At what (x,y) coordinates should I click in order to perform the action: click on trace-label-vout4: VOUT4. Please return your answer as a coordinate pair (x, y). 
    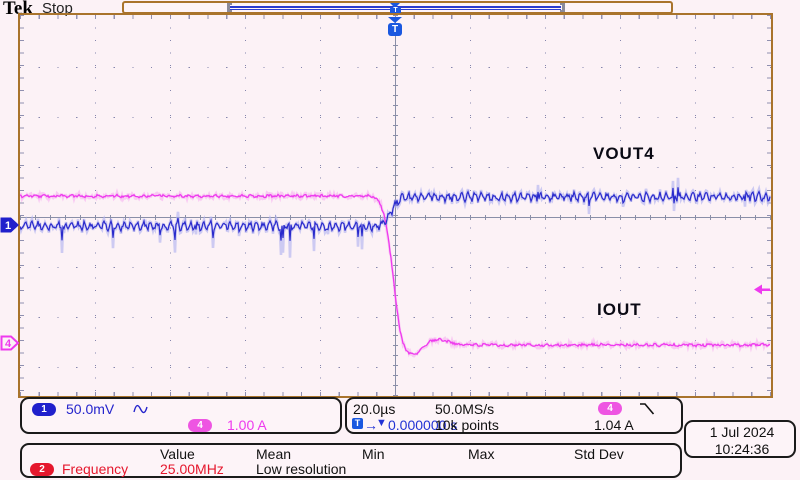
    Looking at the image, I should click on (624, 153).